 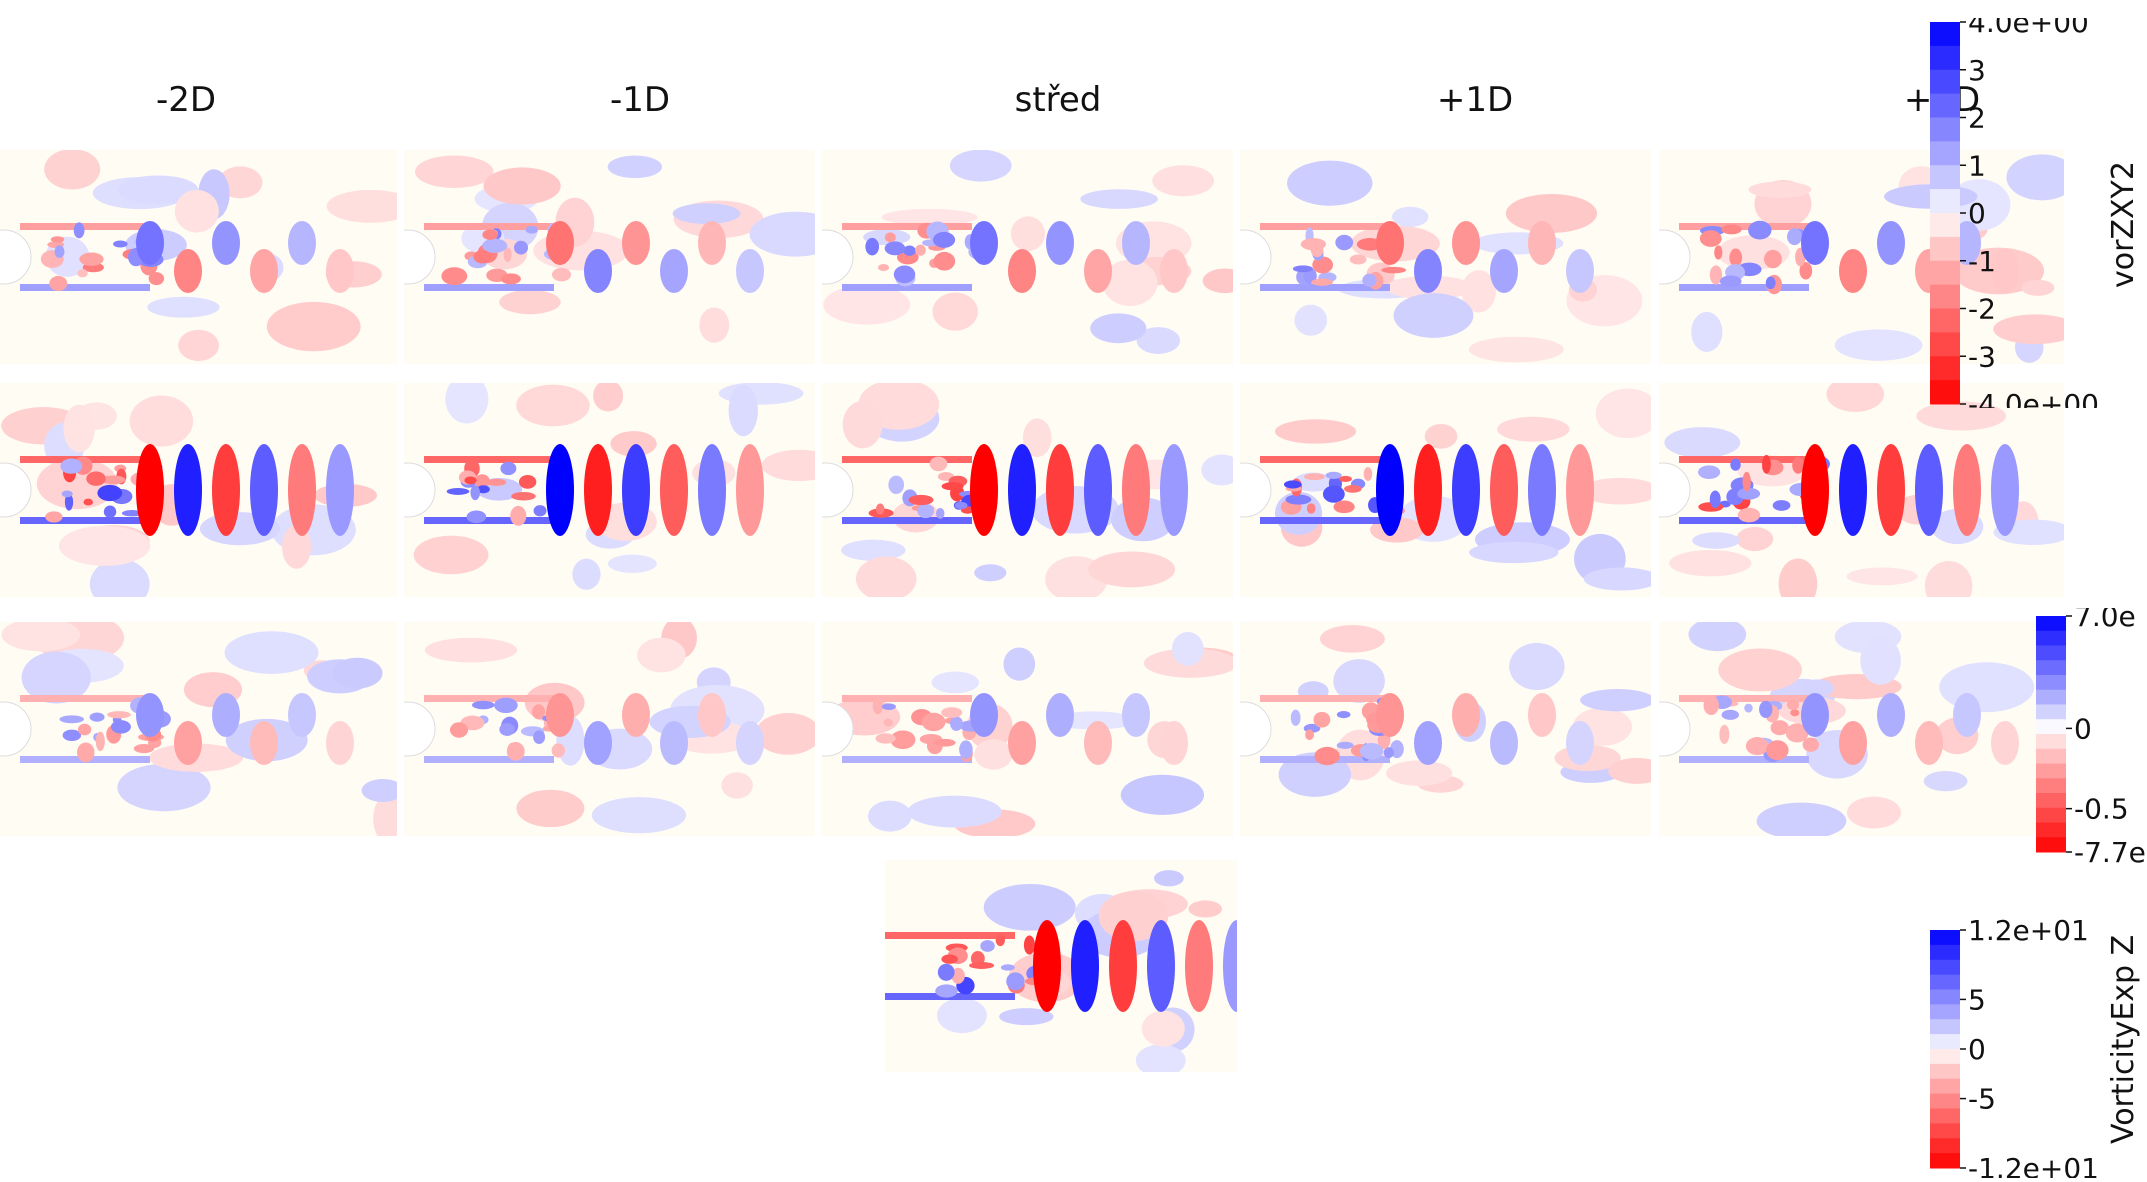 What do you see at coordinates (1744, 759) in the screenshot?
I see `shear-layer-lower` at bounding box center [1744, 759].